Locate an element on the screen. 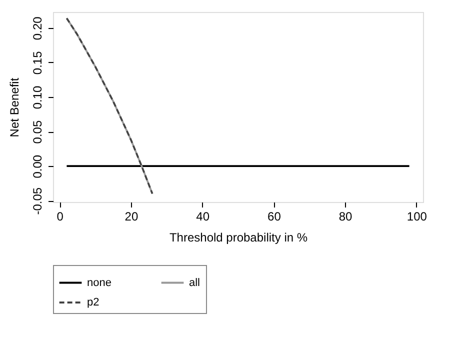 This screenshot has height=340, width=461. y-tick-label: 0.00 is located at coordinates (37, 166).